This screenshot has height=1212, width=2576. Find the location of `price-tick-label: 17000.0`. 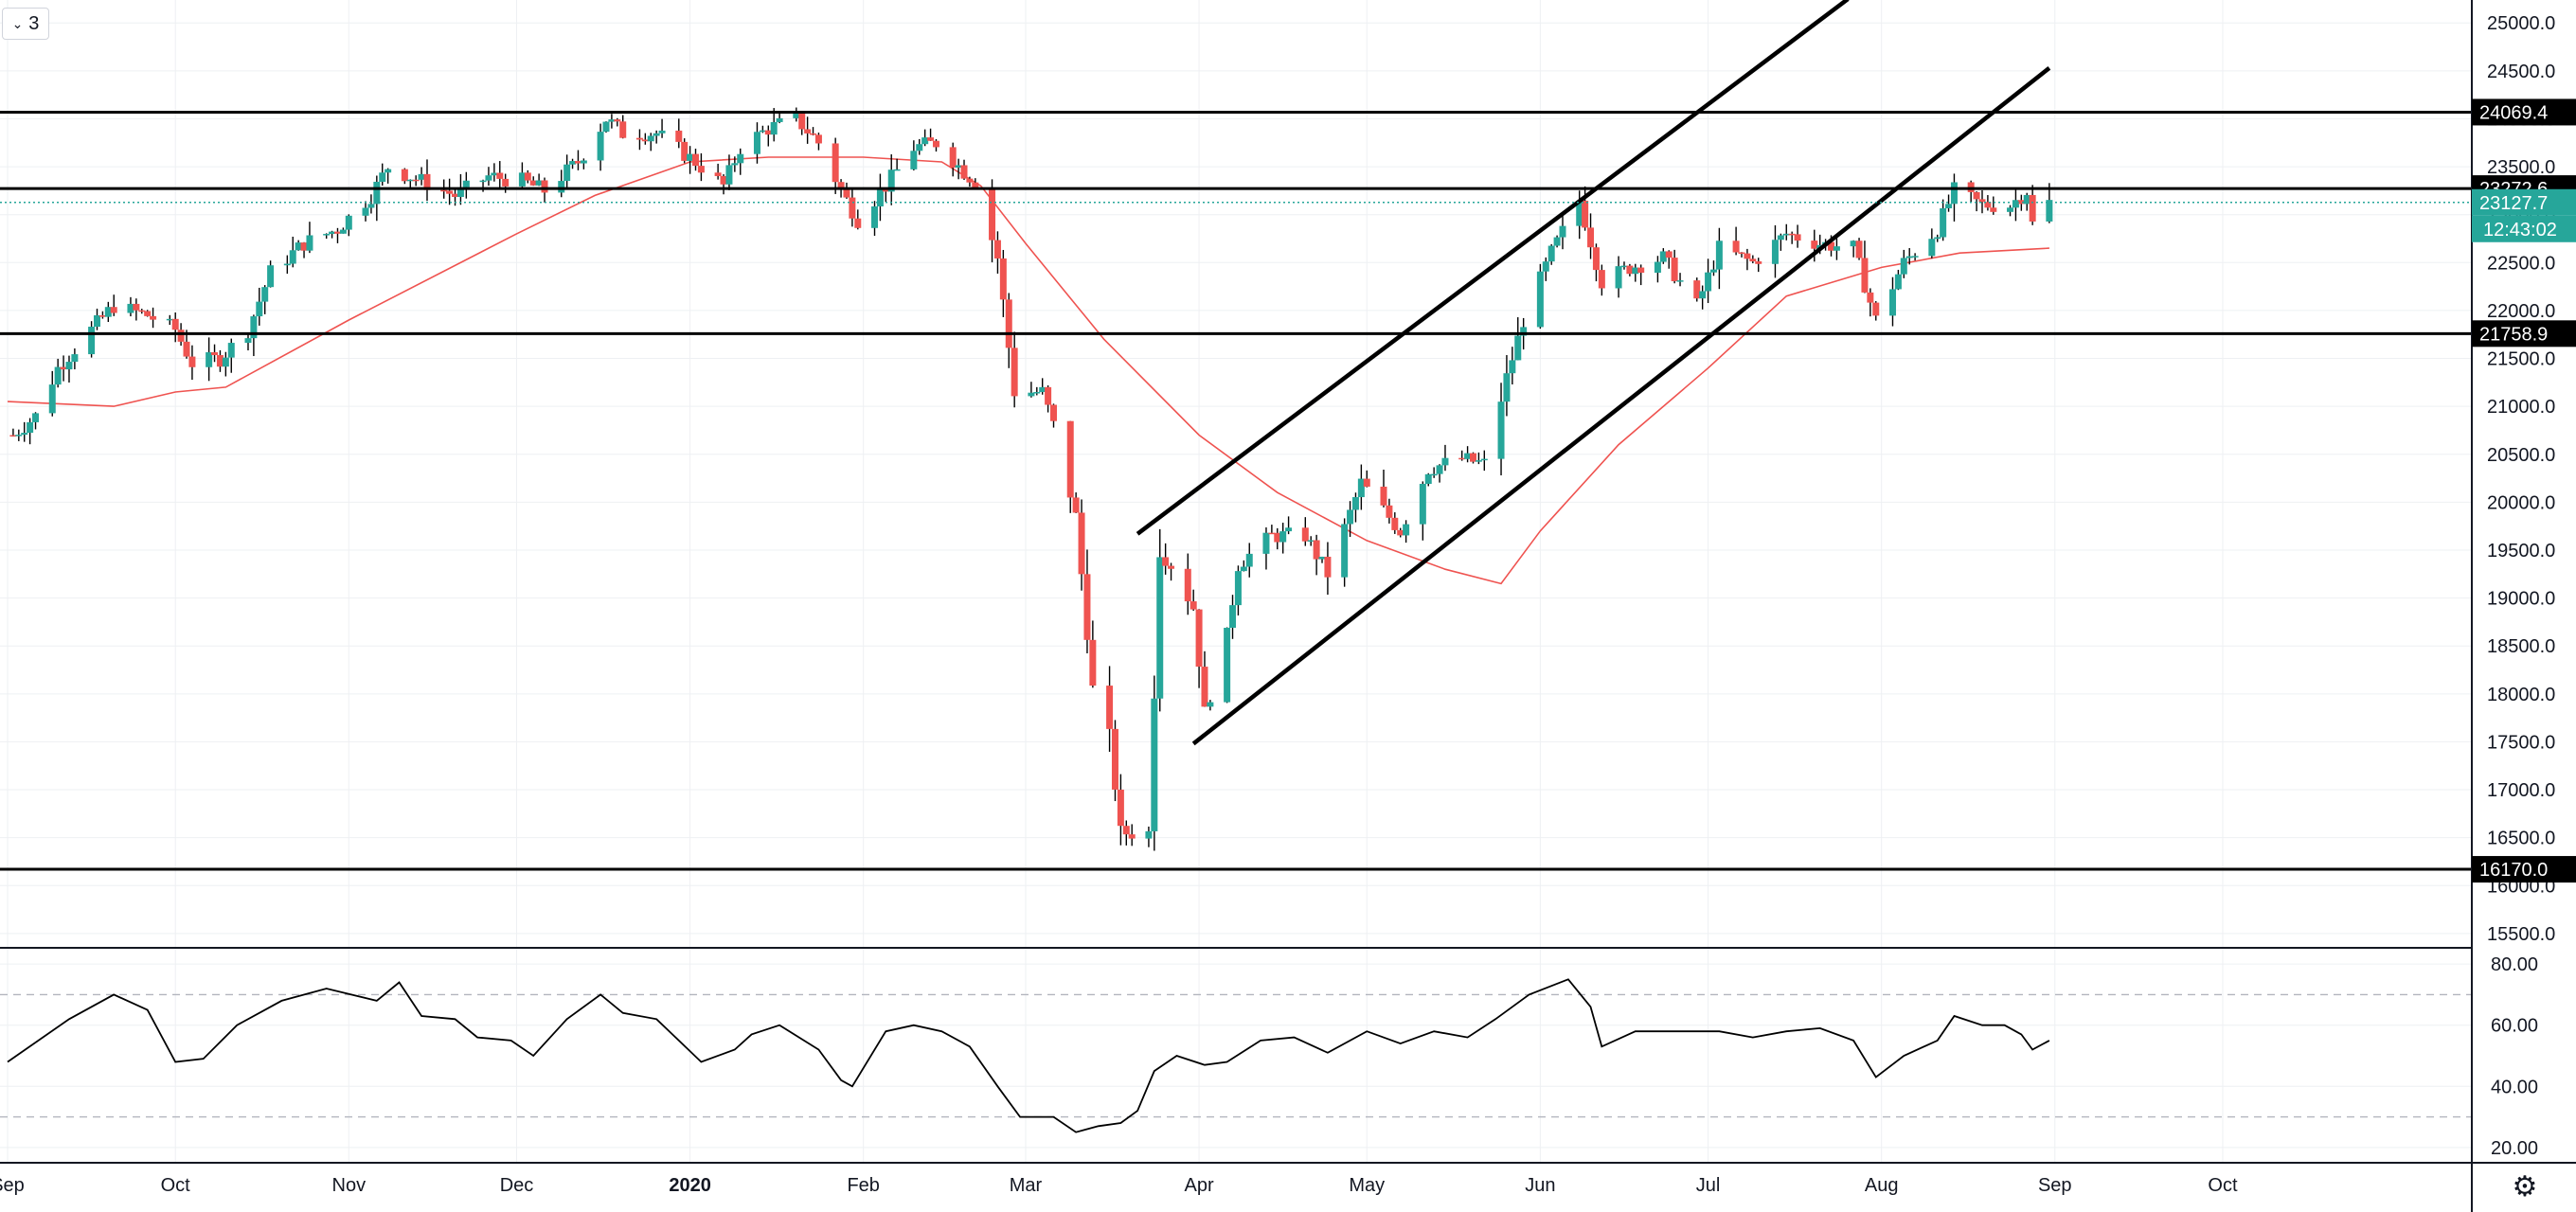

price-tick-label: 17000.0 is located at coordinates (2521, 790).